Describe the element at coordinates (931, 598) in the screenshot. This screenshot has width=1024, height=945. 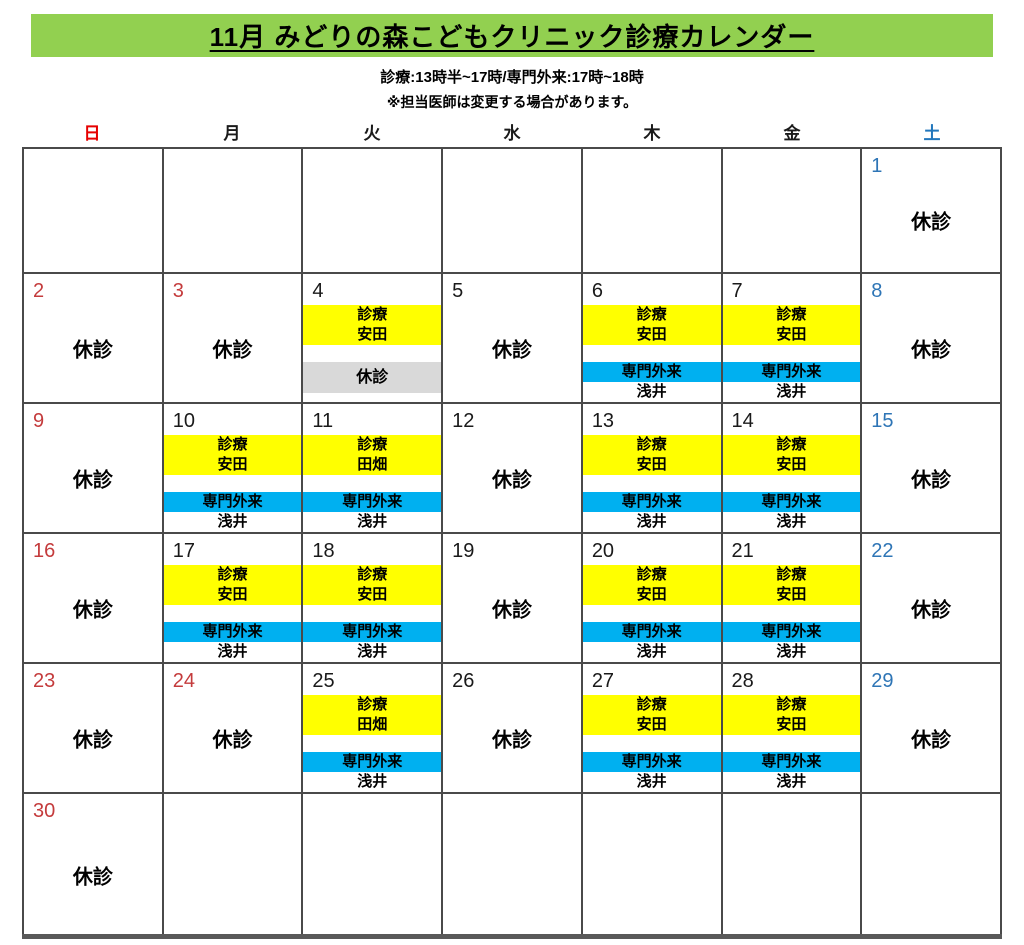
I see `calendar-cell: 22 休診` at that location.